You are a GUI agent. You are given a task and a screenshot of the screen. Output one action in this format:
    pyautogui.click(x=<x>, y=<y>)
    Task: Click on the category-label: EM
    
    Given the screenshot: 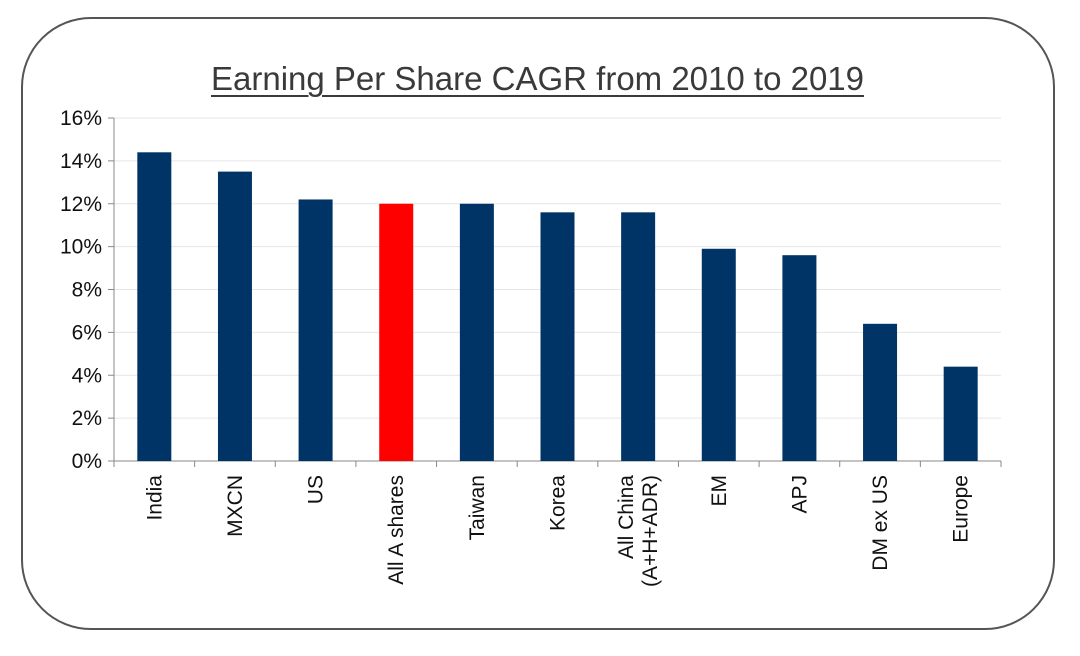 What is the action you would take?
    pyautogui.click(x=719, y=491)
    